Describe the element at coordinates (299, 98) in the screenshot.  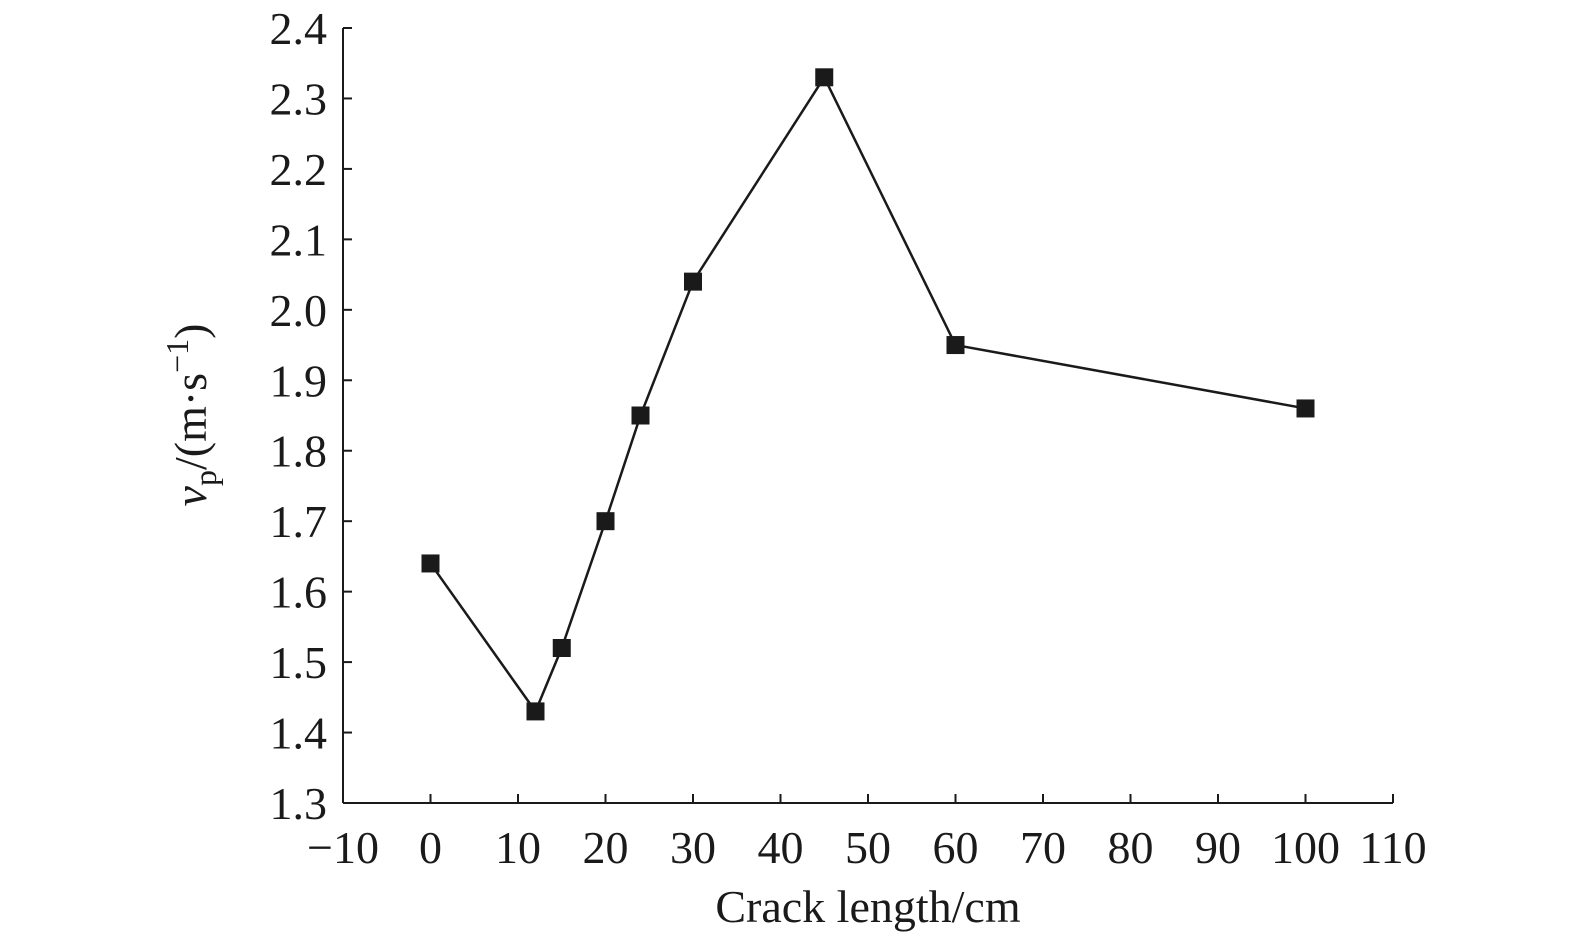
I see `y-tick-label: 2.3` at that location.